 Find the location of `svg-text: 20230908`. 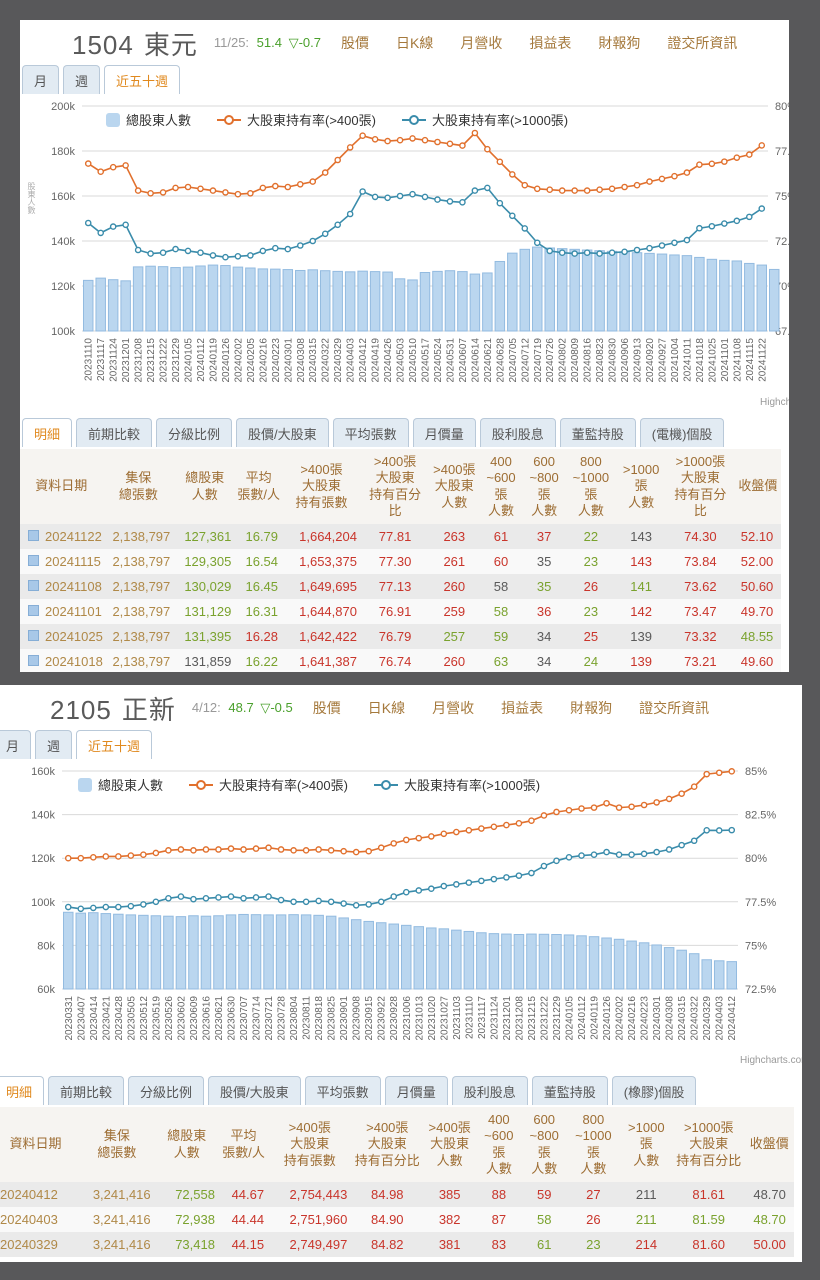

svg-text: 20230908 is located at coordinates (357, 1018).